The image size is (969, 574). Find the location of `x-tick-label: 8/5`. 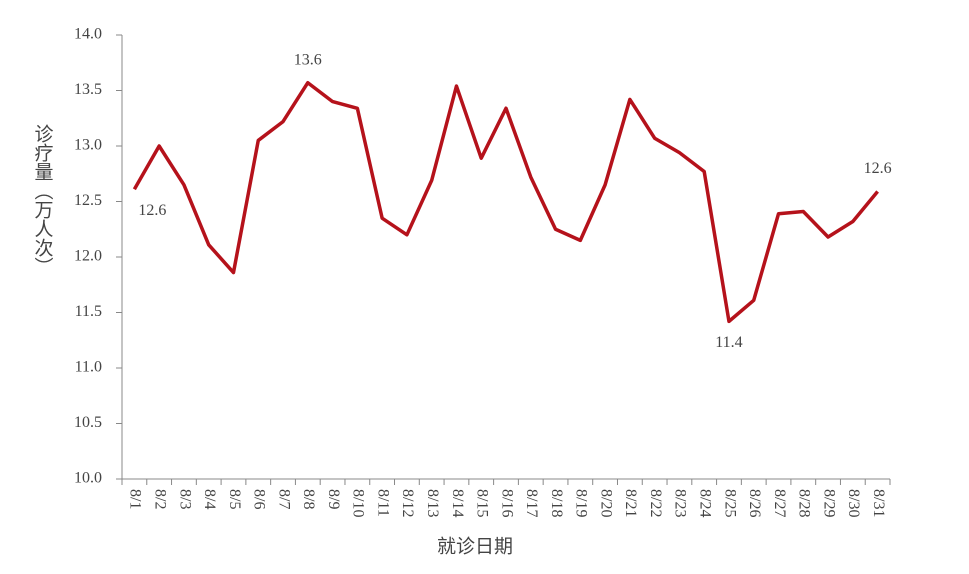

x-tick-label: 8/5 is located at coordinates (234, 499).